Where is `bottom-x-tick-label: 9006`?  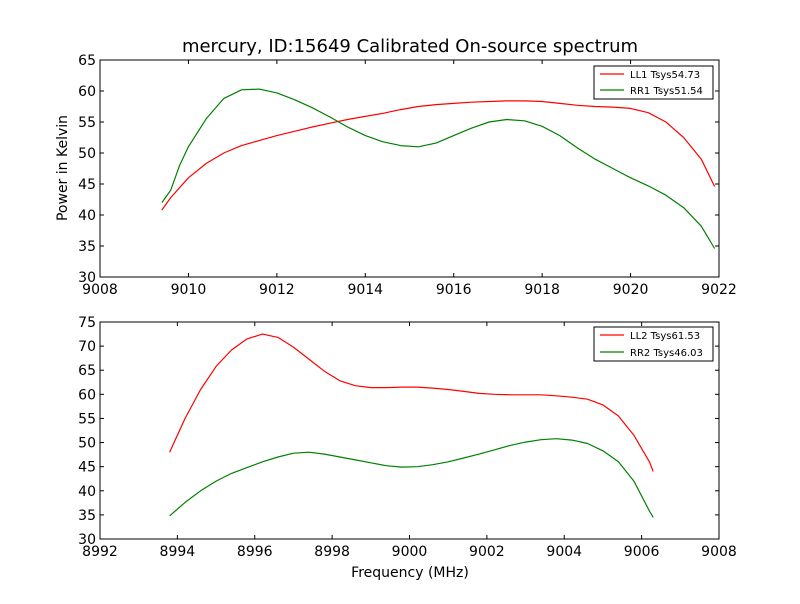 bottom-x-tick-label: 9006 is located at coordinates (642, 552).